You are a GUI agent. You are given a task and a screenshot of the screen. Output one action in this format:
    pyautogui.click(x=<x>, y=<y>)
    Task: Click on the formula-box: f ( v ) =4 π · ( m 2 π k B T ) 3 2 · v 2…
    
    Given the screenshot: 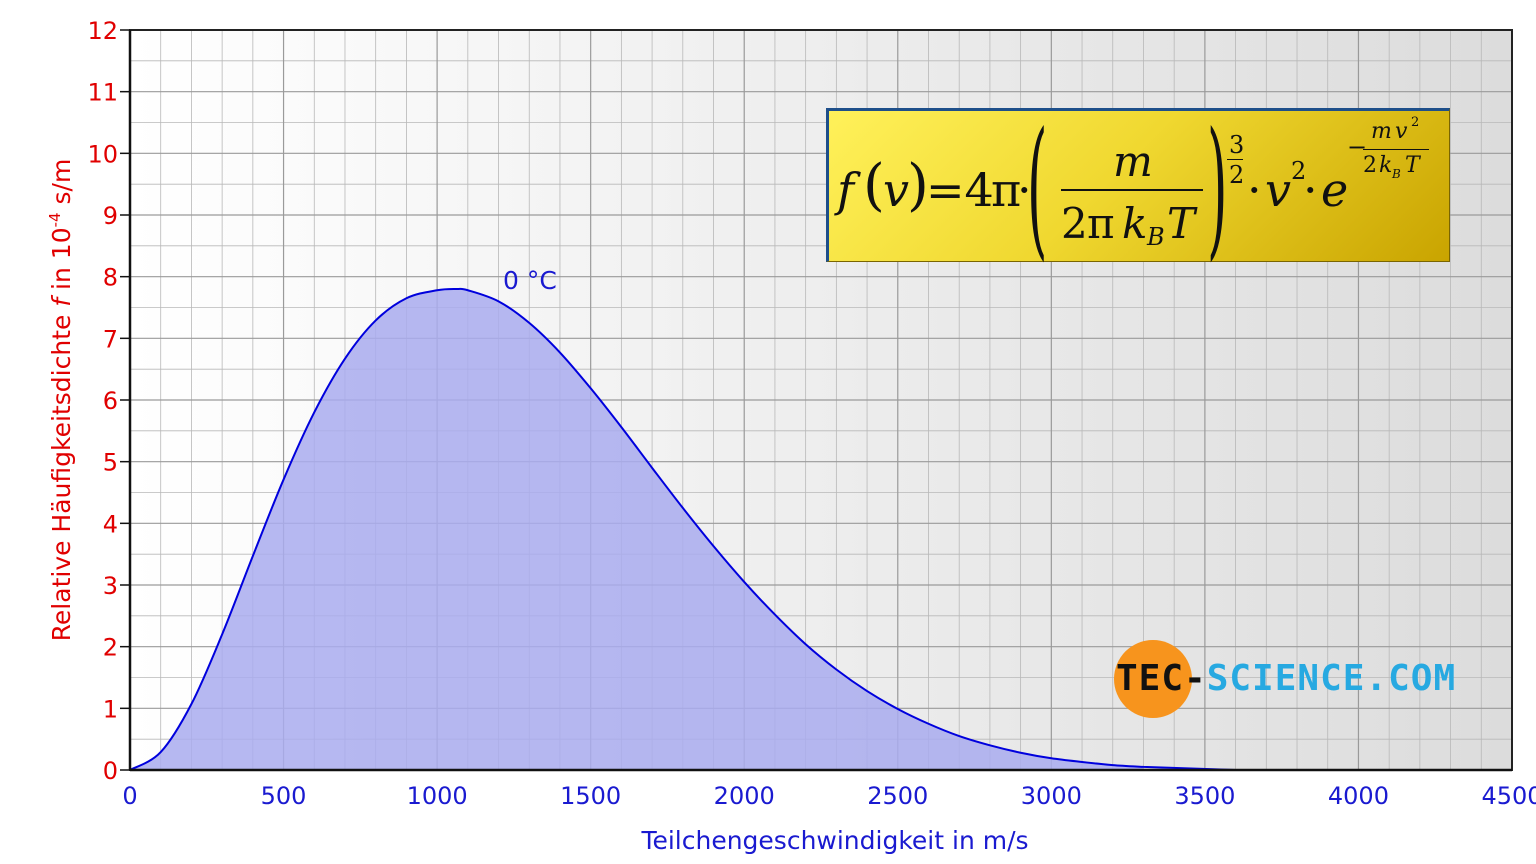 What is the action you would take?
    pyautogui.click(x=1138, y=188)
    